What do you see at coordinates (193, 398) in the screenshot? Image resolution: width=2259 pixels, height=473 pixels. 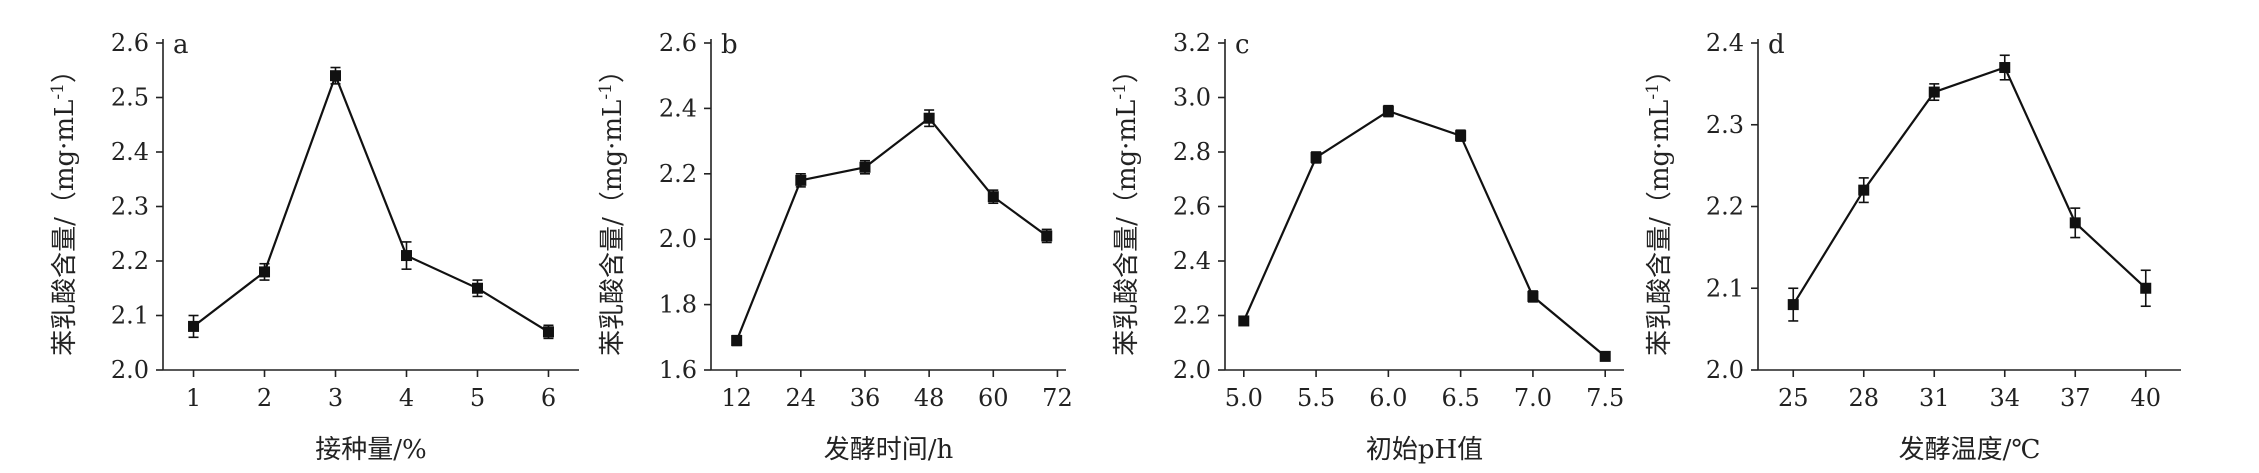 I see `x-tick-label: 1` at bounding box center [193, 398].